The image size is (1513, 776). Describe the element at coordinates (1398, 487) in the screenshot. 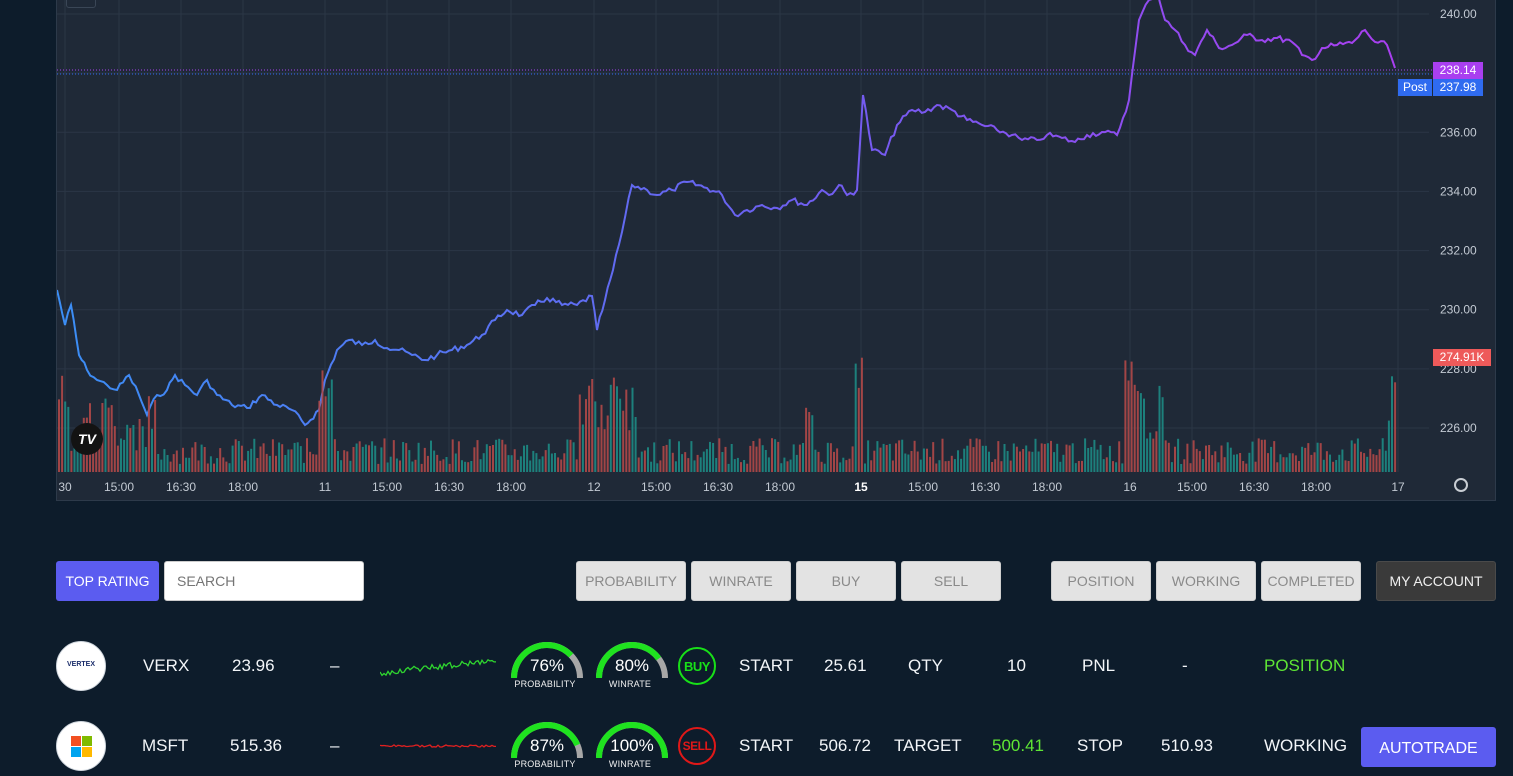

I see `time-tick-label: 17` at that location.